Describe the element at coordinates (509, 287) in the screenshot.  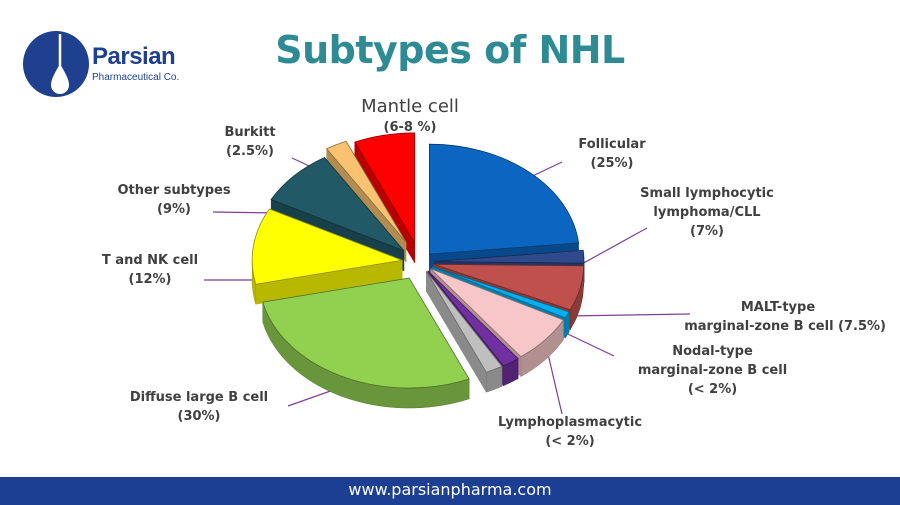
I see `slice-top-small-lymphocytic-lymphoma-cll` at that location.